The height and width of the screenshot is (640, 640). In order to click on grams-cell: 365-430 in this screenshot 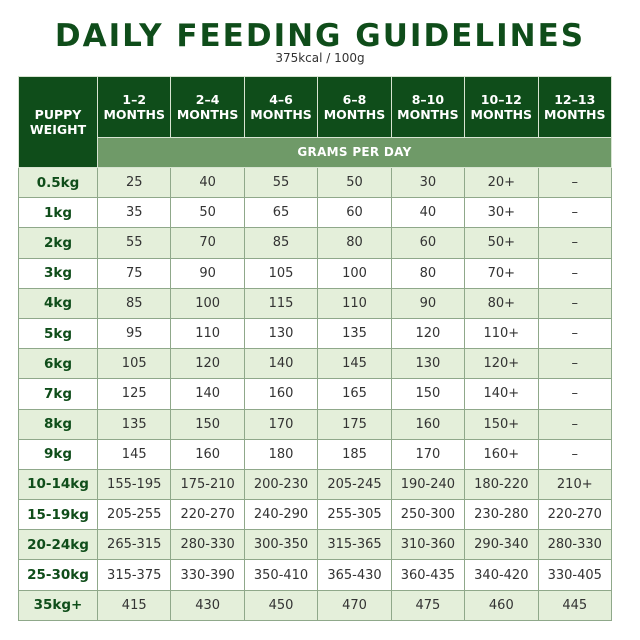, I will do `click(354, 575)`.